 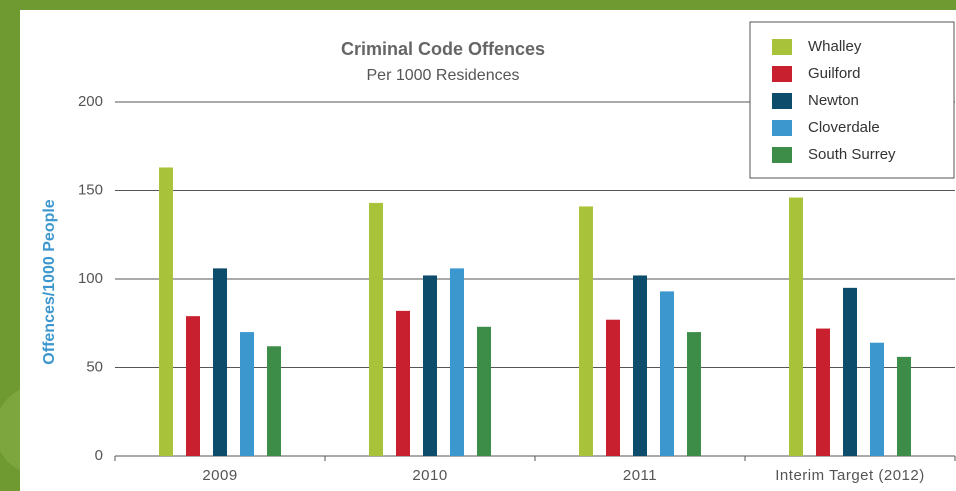 What do you see at coordinates (834, 73) in the screenshot?
I see `legend-label: Guilford` at bounding box center [834, 73].